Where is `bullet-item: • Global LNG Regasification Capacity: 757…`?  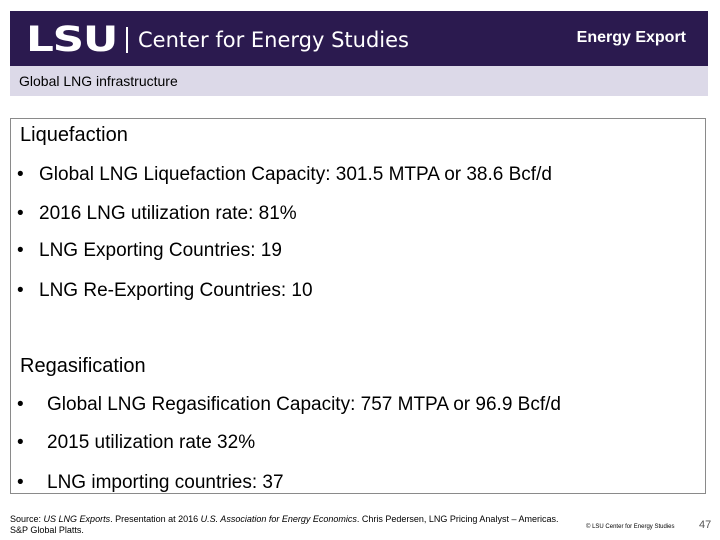
bullet-item: • Global LNG Regasification Capacity: 757… is located at coordinates (289, 405).